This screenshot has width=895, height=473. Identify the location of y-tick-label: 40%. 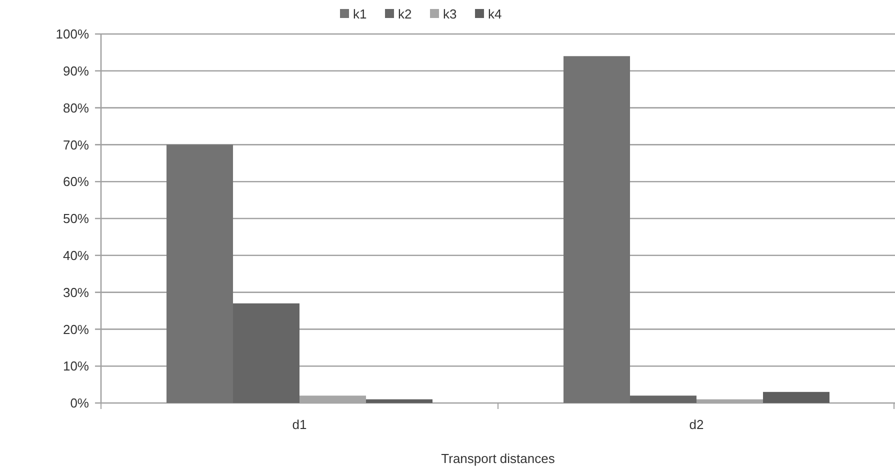
(76, 255).